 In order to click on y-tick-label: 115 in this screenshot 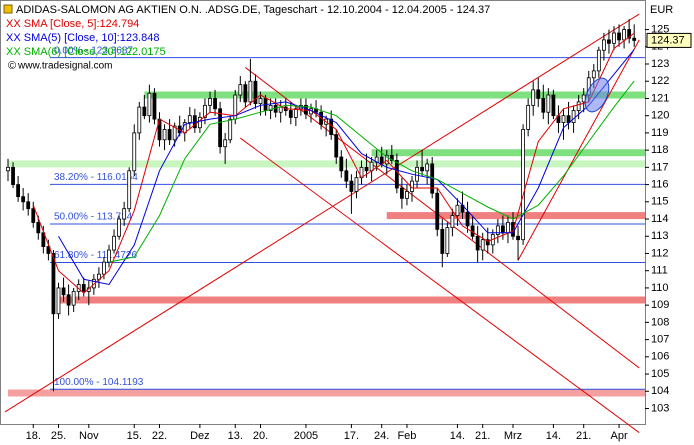, I will do `click(660, 202)`.